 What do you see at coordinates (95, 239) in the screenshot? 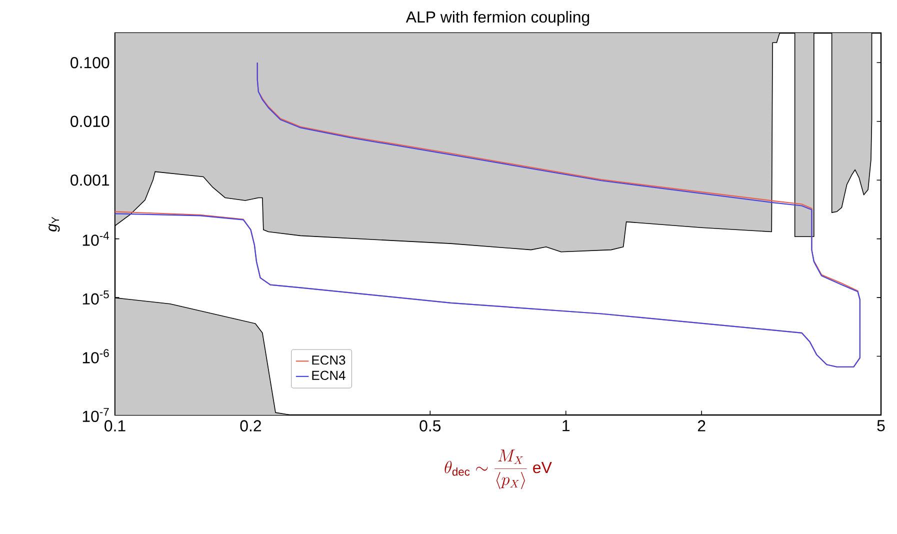
I see `y-tick-label: 10$^{-4}$` at bounding box center [95, 239].